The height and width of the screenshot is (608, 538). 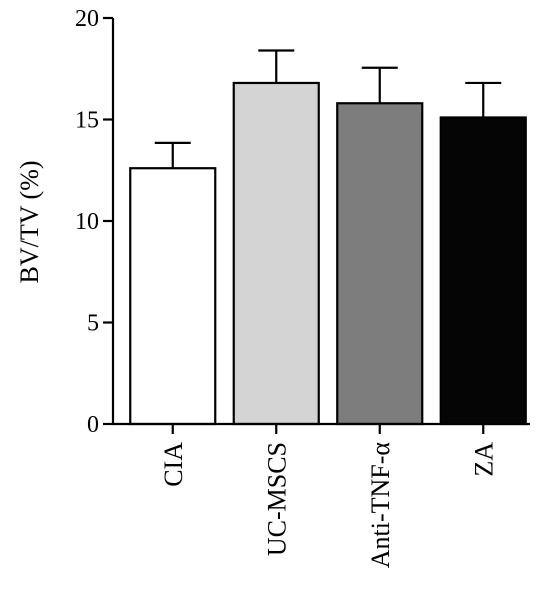 I want to click on bar-uc-mscs, so click(x=276, y=253).